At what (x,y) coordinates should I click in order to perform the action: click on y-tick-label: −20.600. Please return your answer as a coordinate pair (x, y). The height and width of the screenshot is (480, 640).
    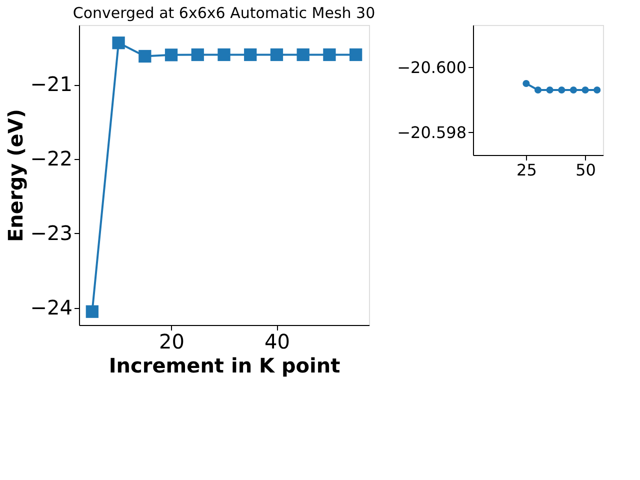
    Looking at the image, I should click on (431, 67).